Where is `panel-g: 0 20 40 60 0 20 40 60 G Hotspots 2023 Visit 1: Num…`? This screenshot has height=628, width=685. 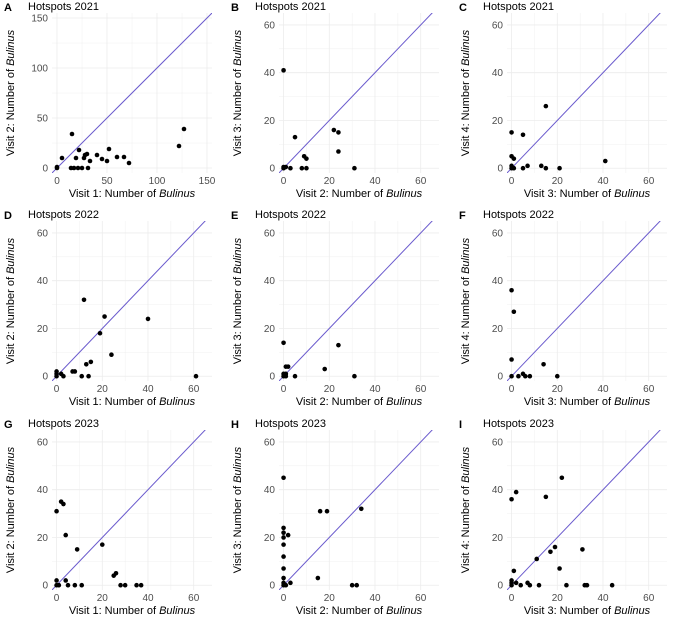
panel-g: 0 20 40 60 0 20 40 60 G Hotspots 2023 Visit 1: Num… is located at coordinates (108, 517).